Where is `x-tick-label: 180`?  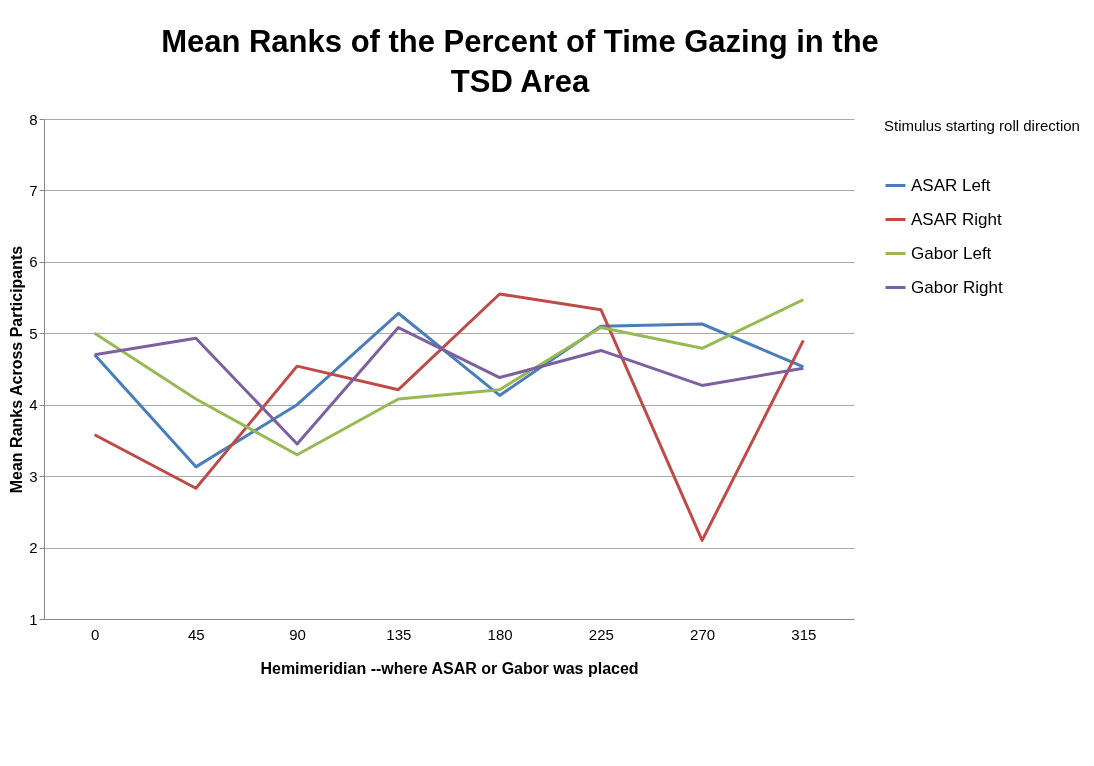
x-tick-label: 180 is located at coordinates (500, 634).